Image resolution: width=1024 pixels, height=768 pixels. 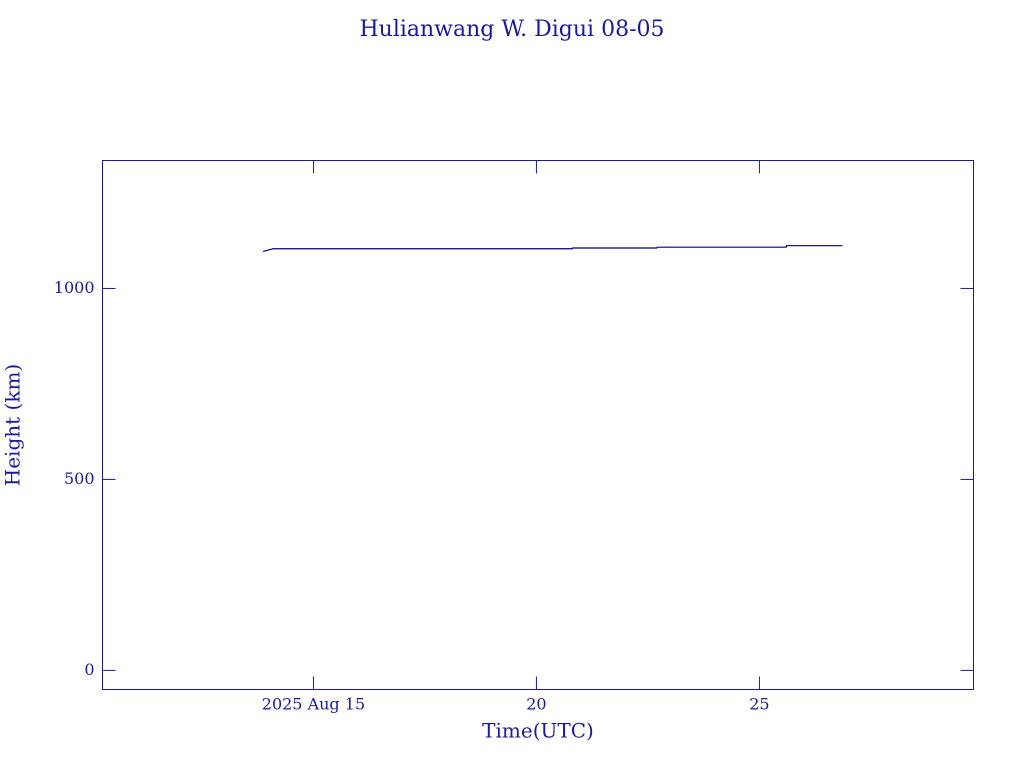 I want to click on x-tick-label: 20, so click(x=536, y=704).